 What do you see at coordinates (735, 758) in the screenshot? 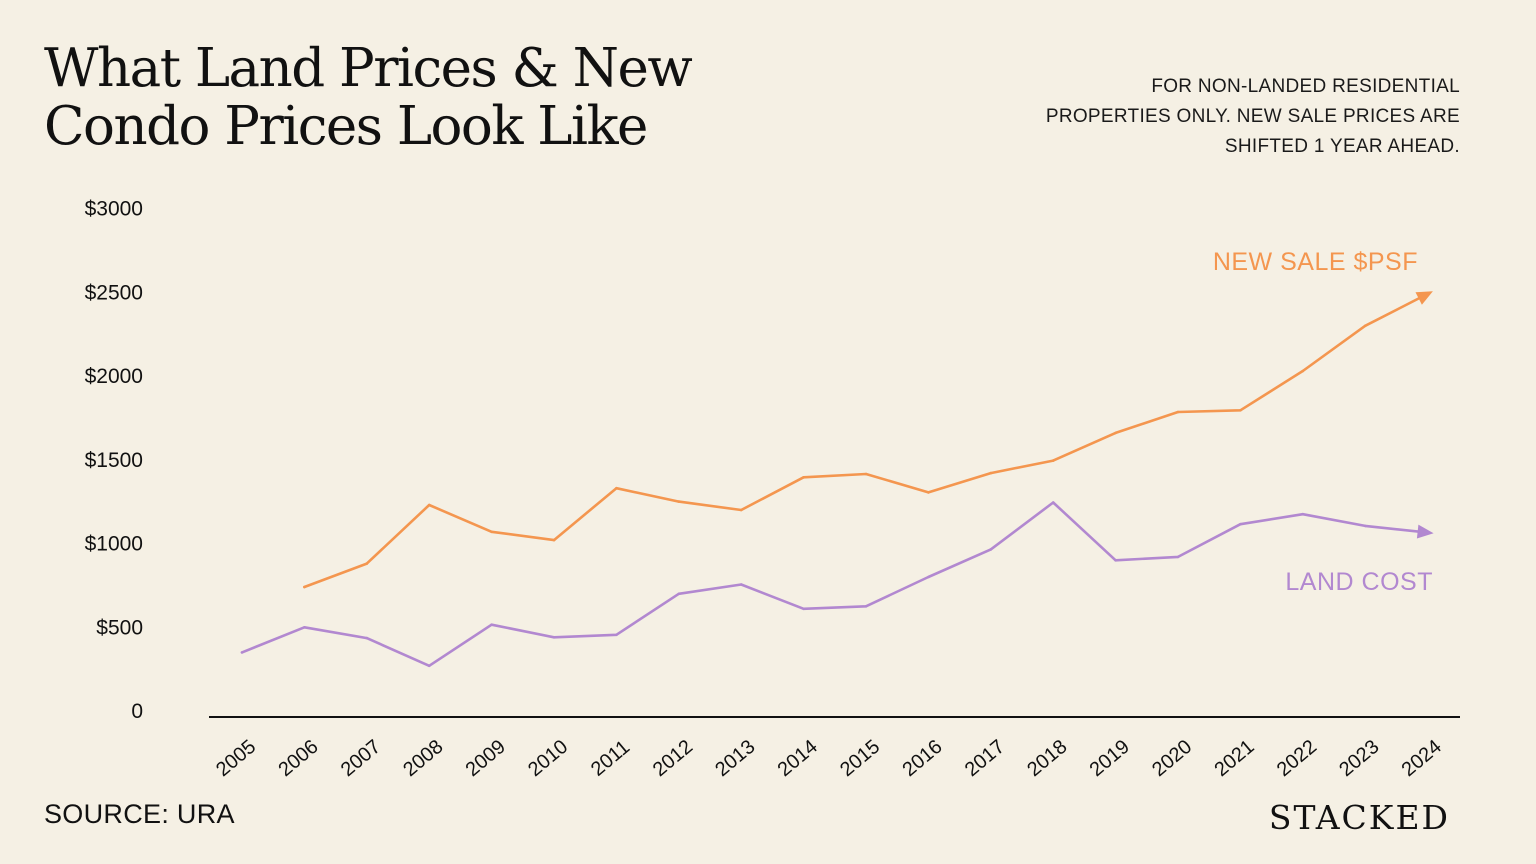
I see `x-tick-label: 2013` at bounding box center [735, 758].